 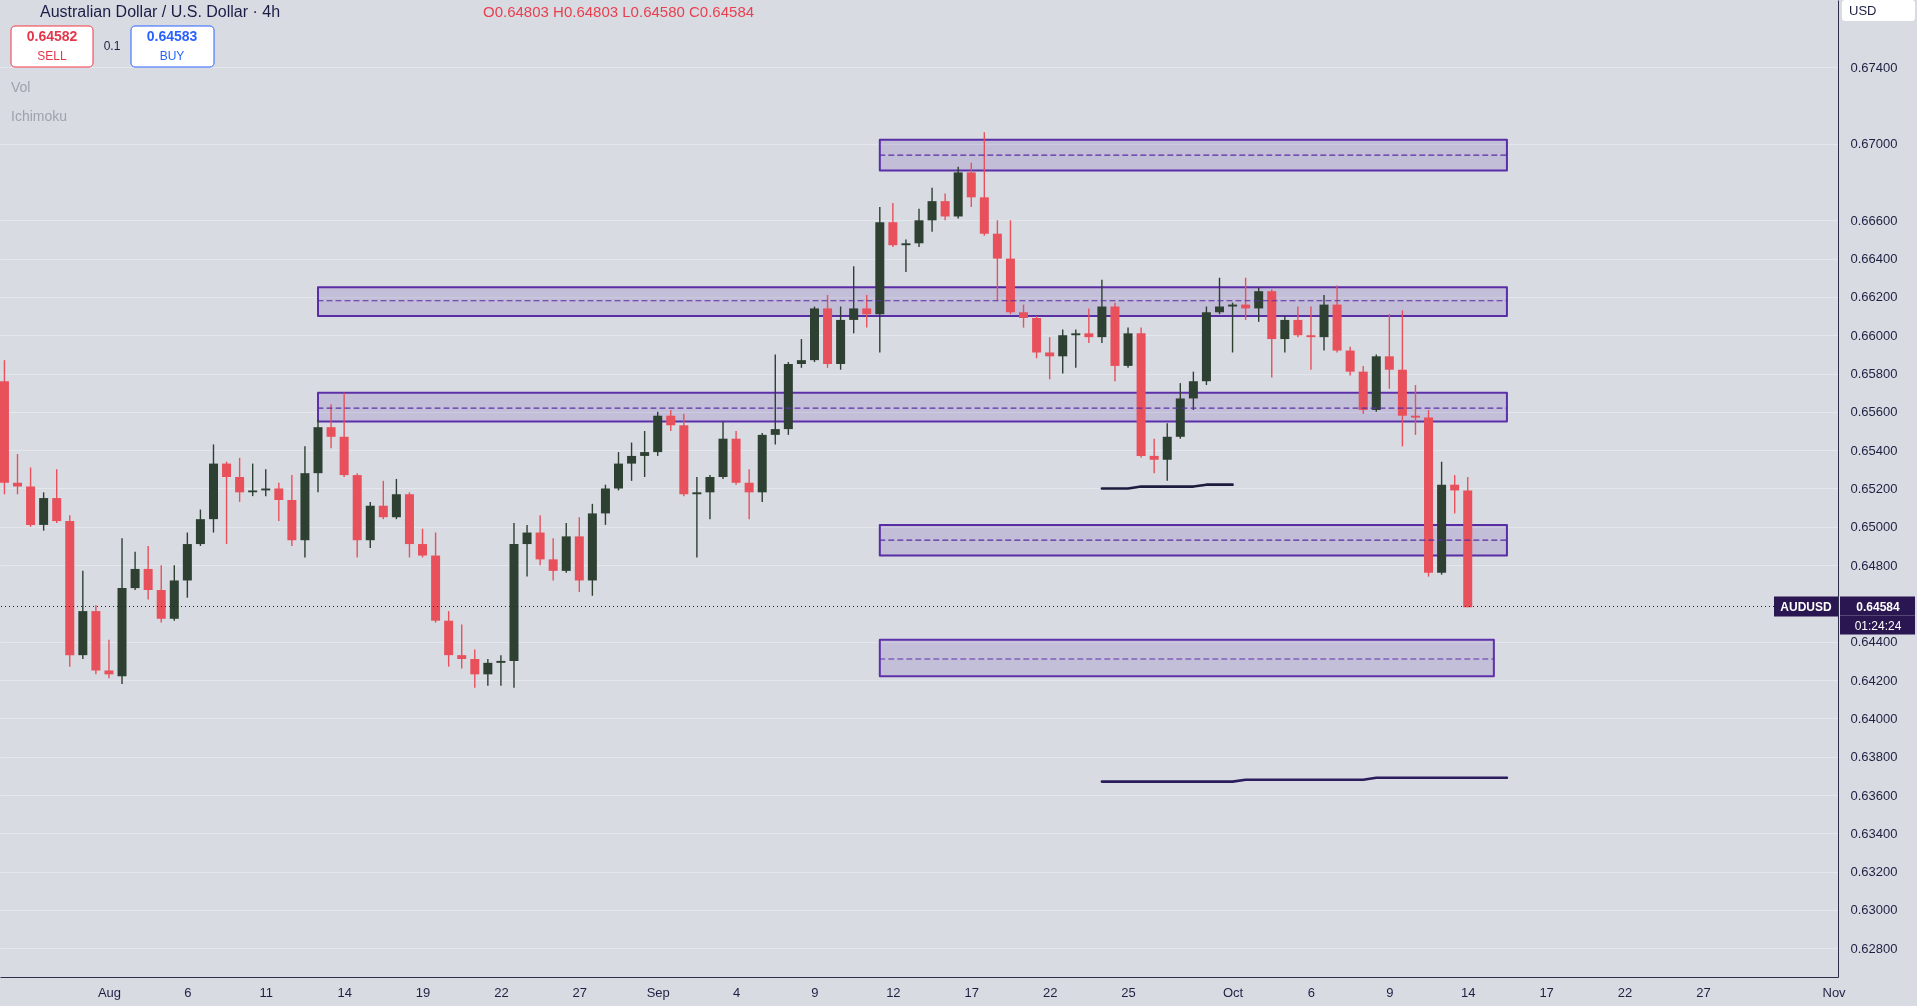 What do you see at coordinates (1874, 144) in the screenshot?
I see `y-tick-label: 0.67000` at bounding box center [1874, 144].